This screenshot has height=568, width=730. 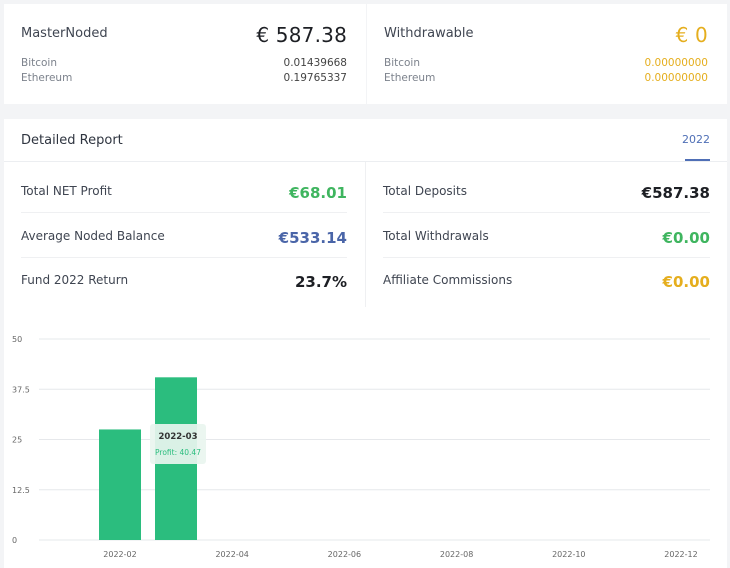 I want to click on withdrawable-label: Withdrawable, so click(x=429, y=33).